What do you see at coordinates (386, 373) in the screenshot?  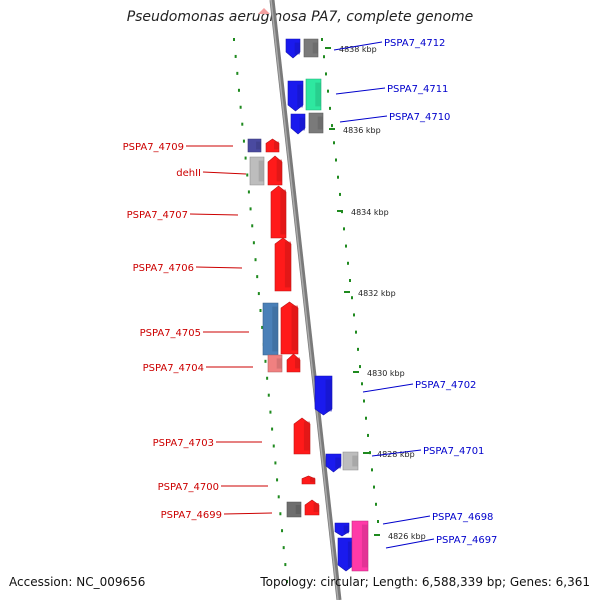 I see `kbp-marker-label: 4830 kbp` at bounding box center [386, 373].